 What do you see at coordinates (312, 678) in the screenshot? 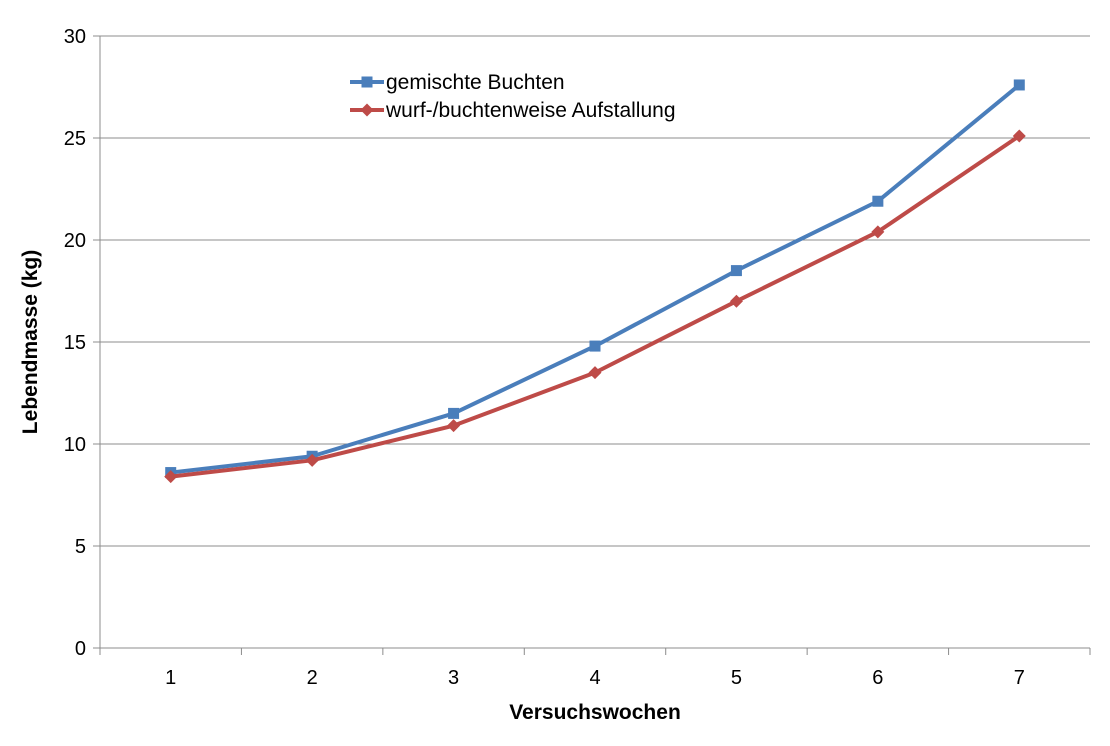
I see `x-tick-label: 2` at bounding box center [312, 678].